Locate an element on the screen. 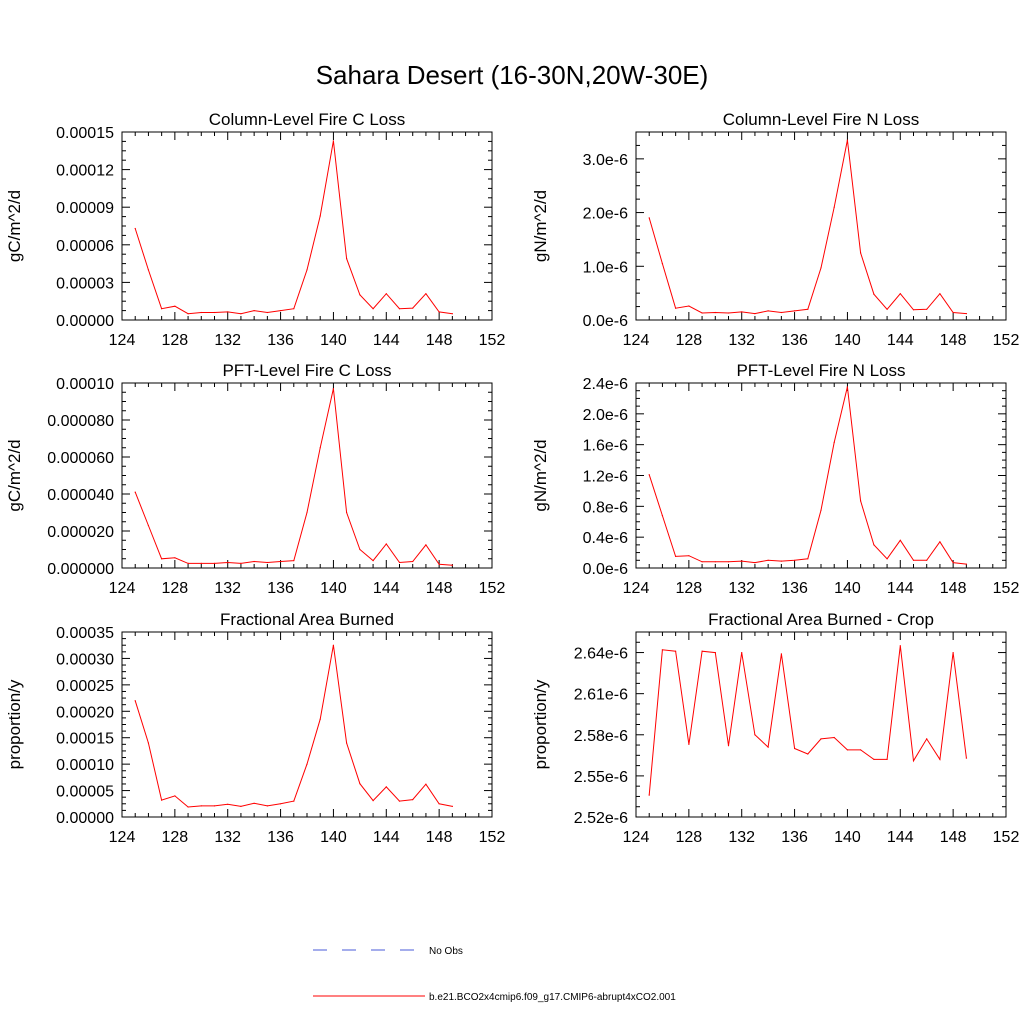 The height and width of the screenshot is (1024, 1024). y-tick-label: 0.00005 is located at coordinates (85, 792).